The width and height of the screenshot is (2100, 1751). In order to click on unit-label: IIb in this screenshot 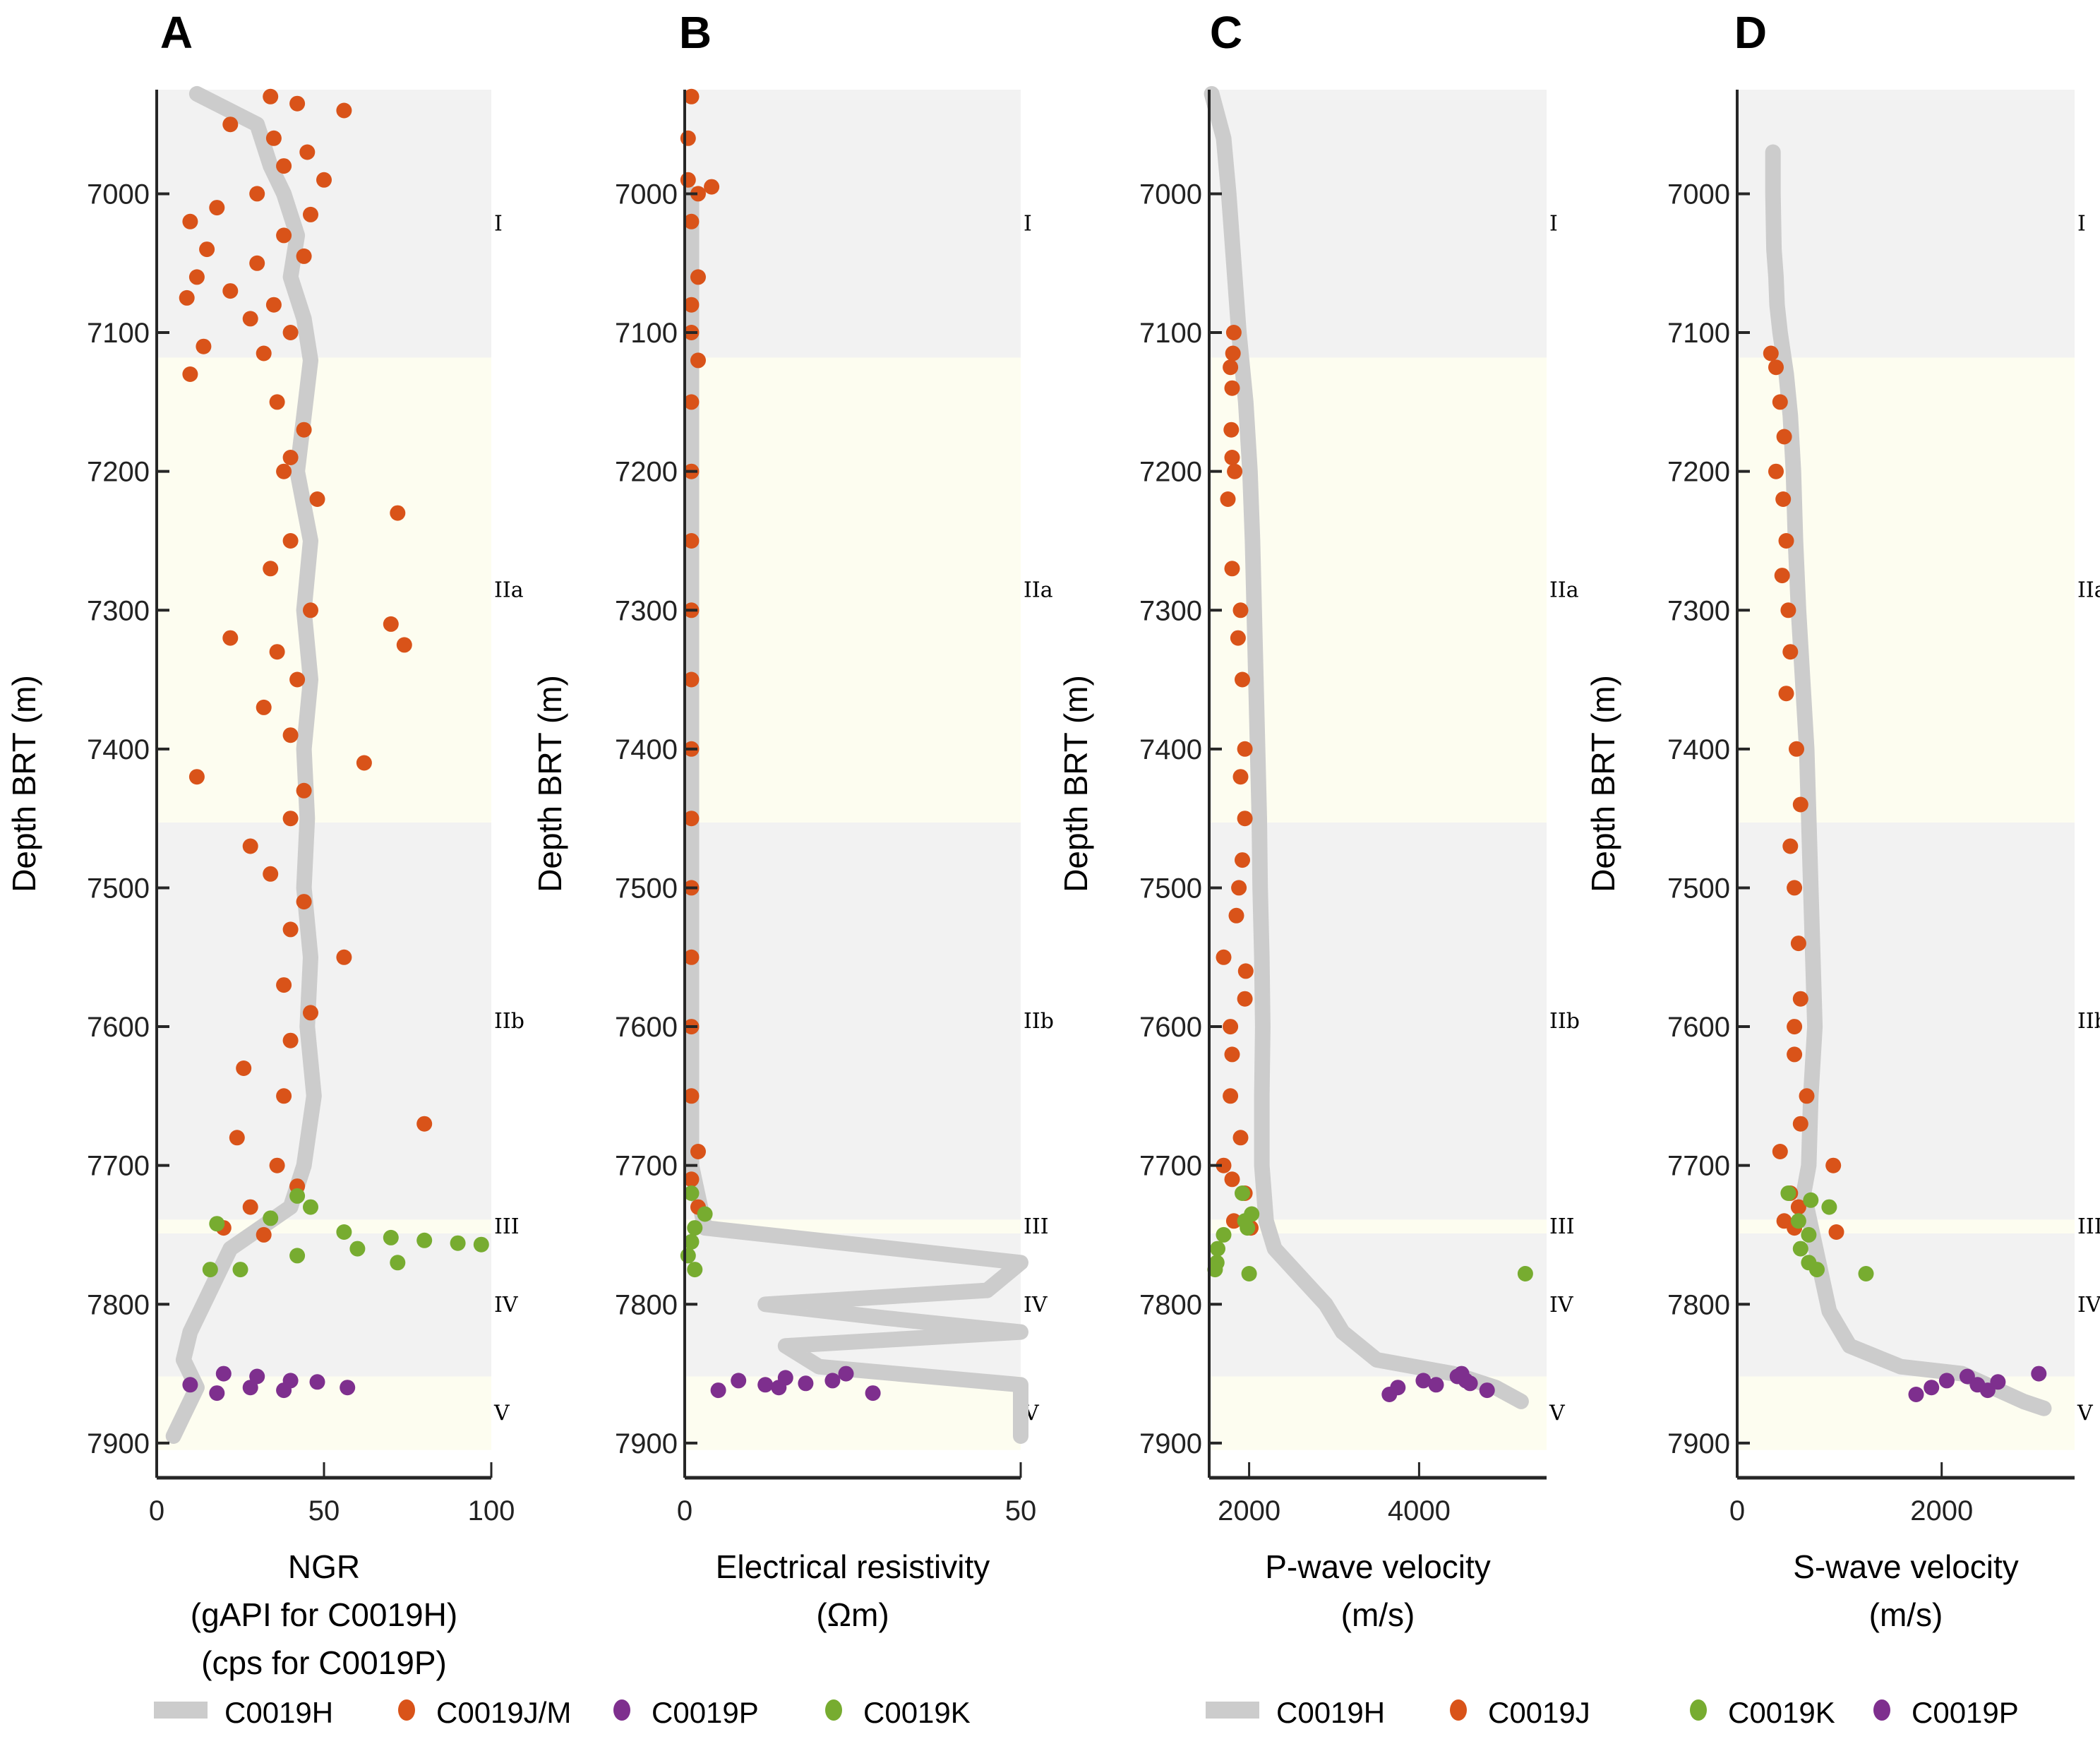, I will do `click(509, 1021)`.